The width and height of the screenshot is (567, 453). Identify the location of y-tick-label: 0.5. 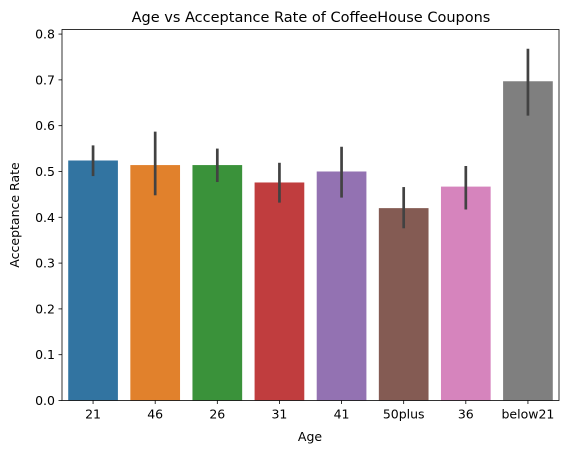
(45, 171).